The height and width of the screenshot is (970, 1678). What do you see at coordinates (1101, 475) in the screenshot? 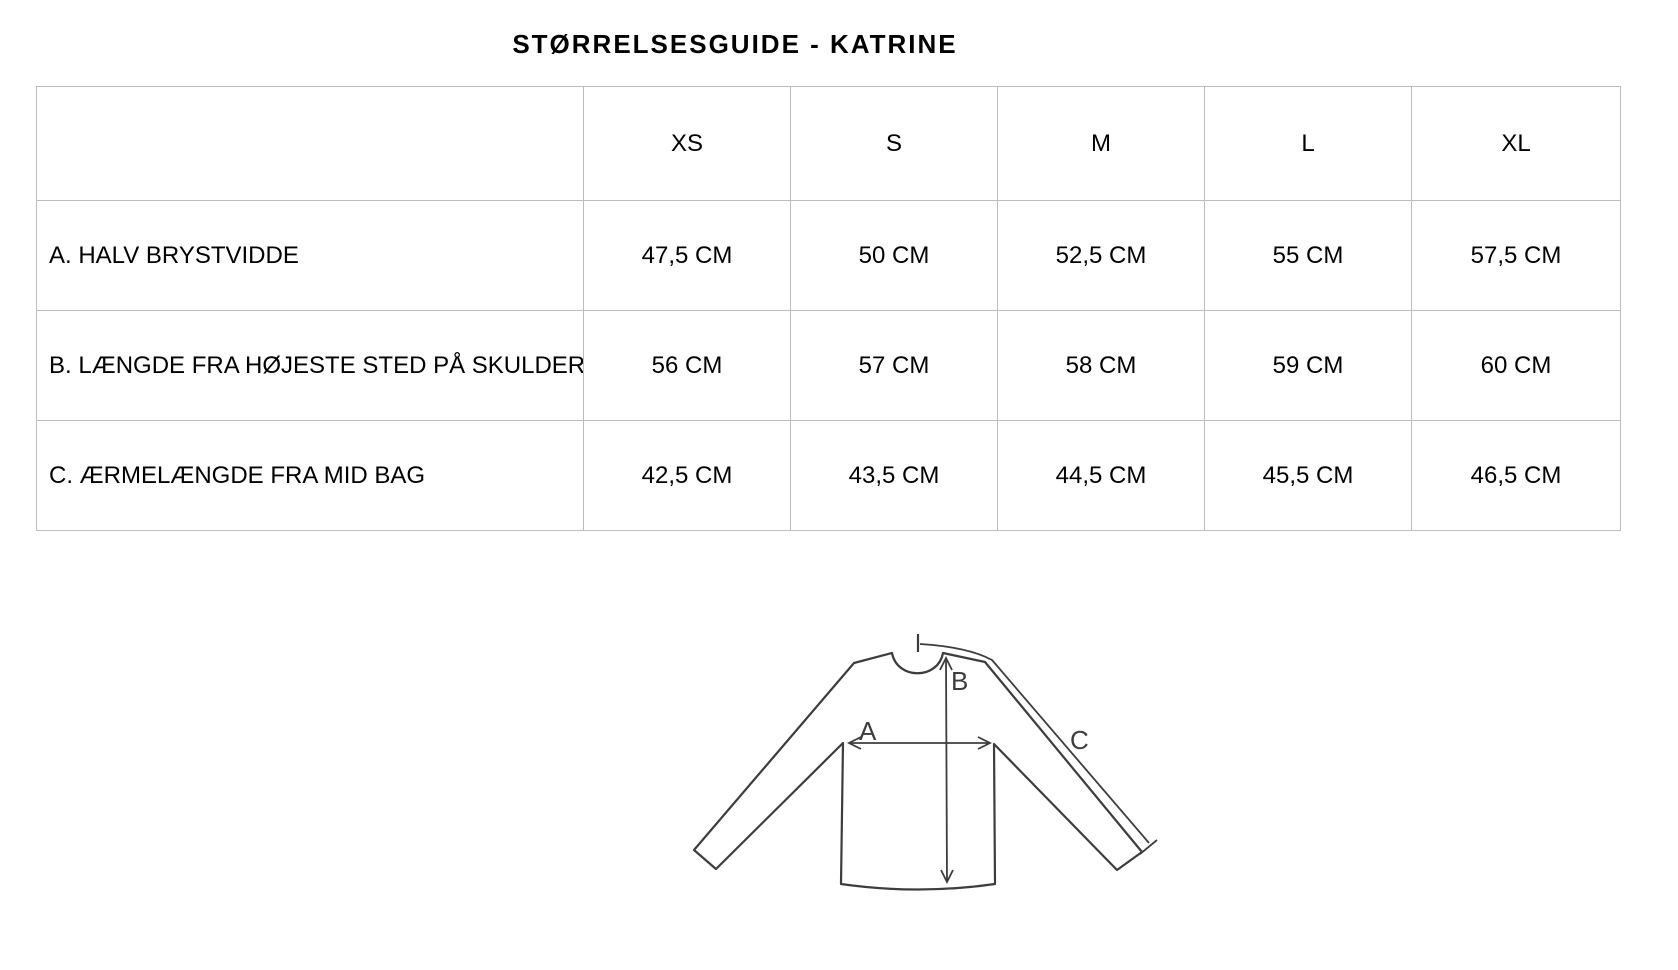
I see `measurement-cell: 44,5 CM` at bounding box center [1101, 475].